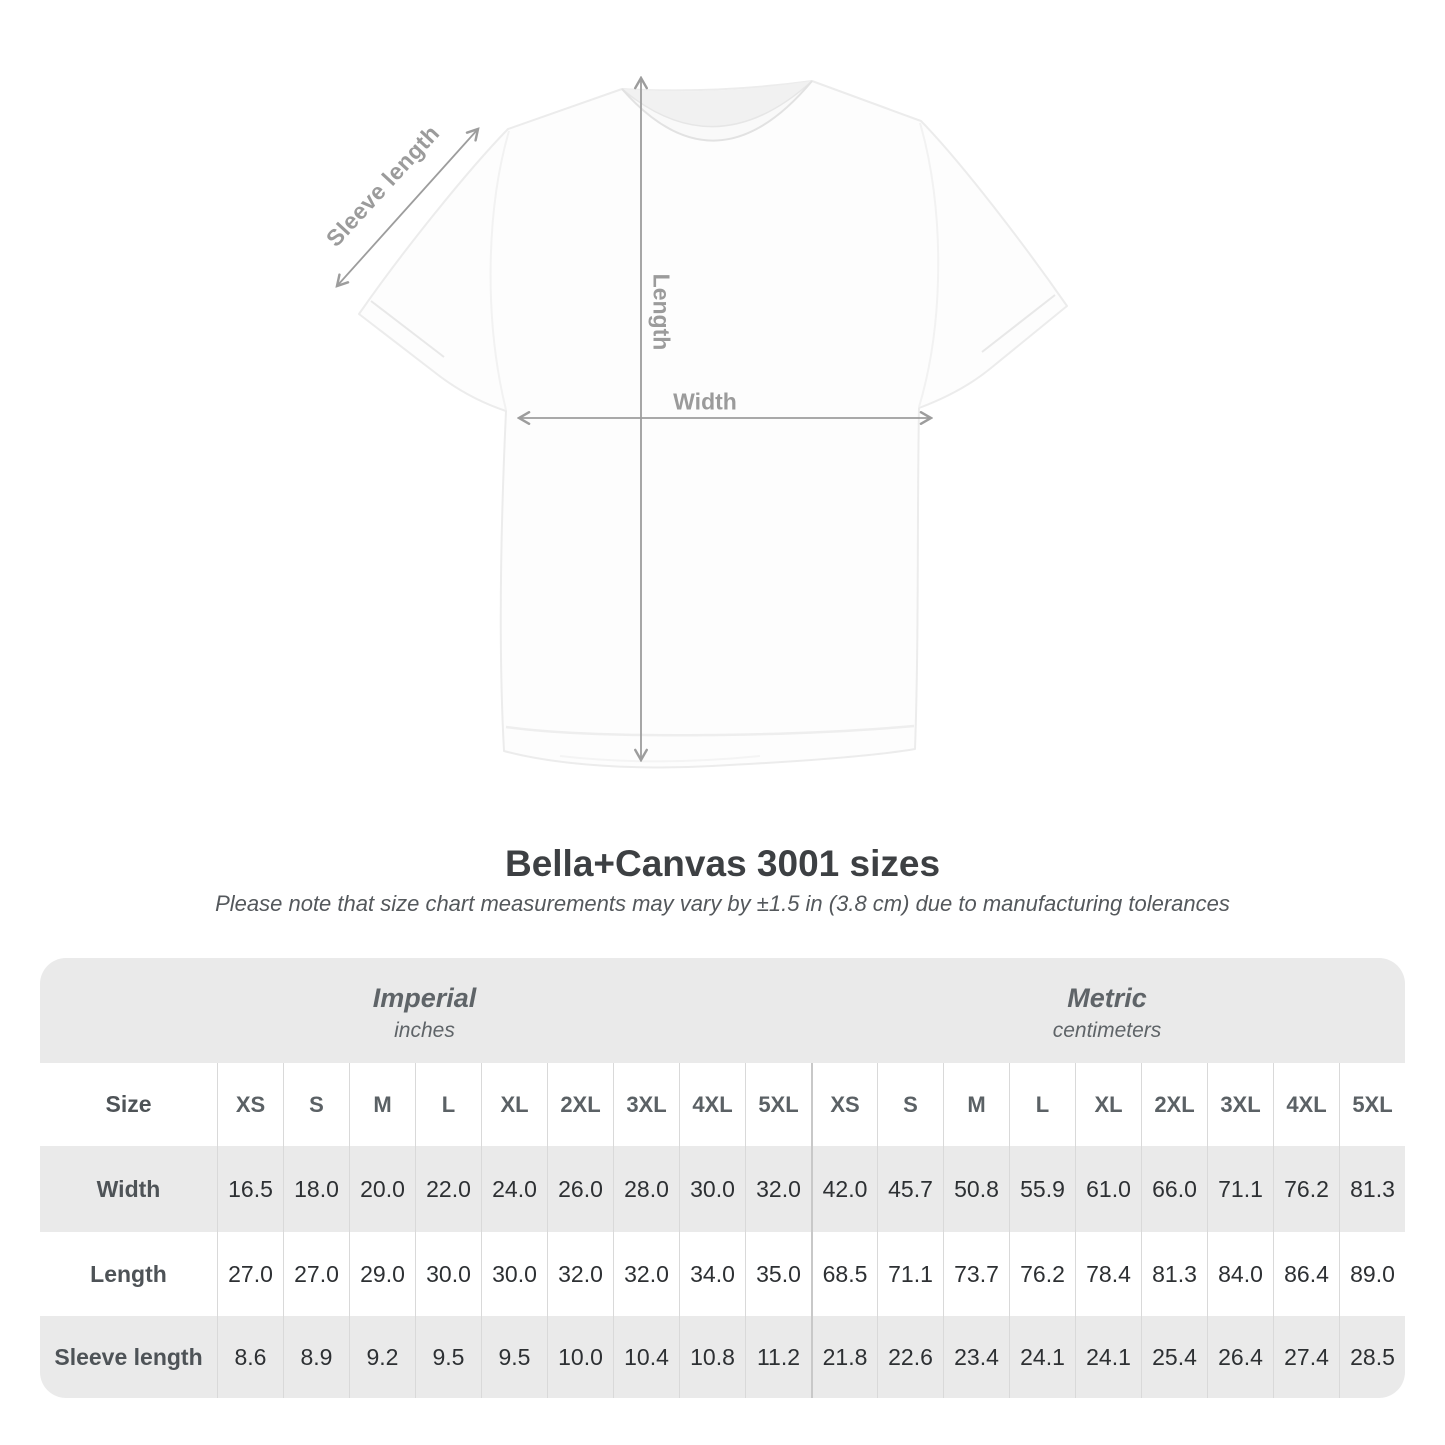 The image size is (1445, 1445). I want to click on size-col-header-imperial-2xl: 2XL, so click(580, 1104).